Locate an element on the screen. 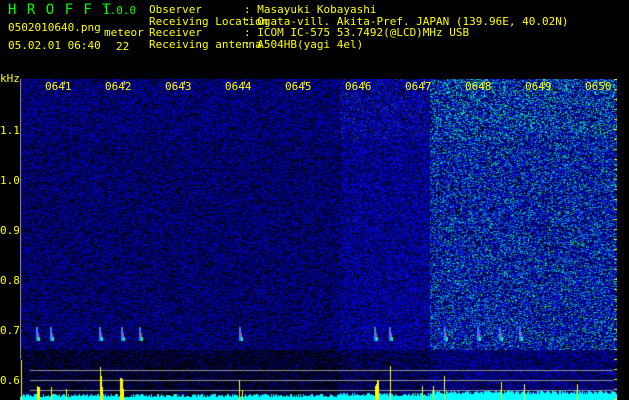 This screenshot has height=400, width=629. x-tick-label: 0645 is located at coordinates (298, 86).